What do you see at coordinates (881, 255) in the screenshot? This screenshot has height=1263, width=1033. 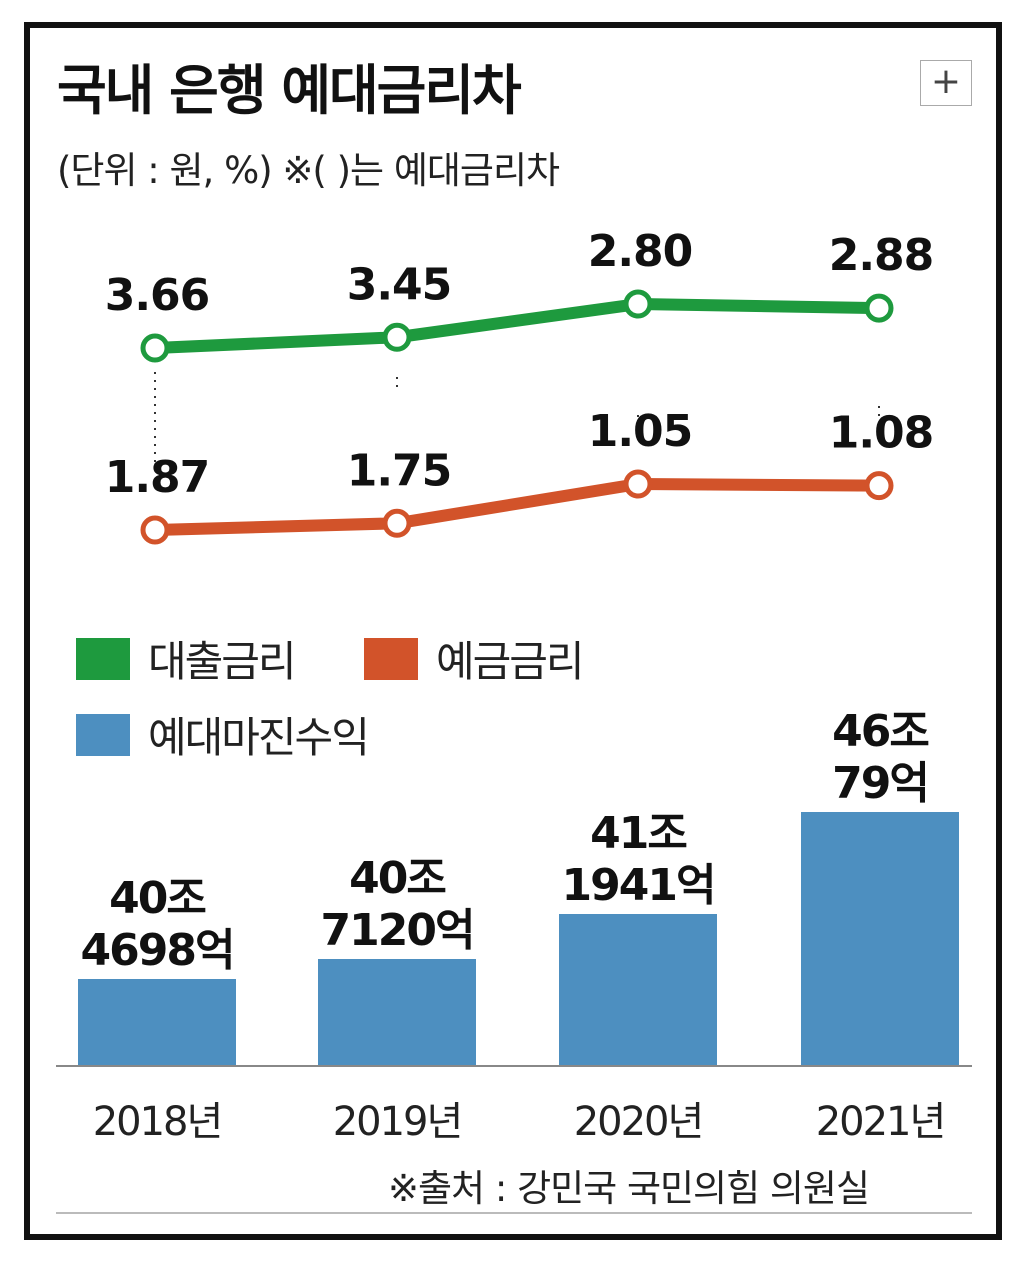 I see `data-label: 2.88` at bounding box center [881, 255].